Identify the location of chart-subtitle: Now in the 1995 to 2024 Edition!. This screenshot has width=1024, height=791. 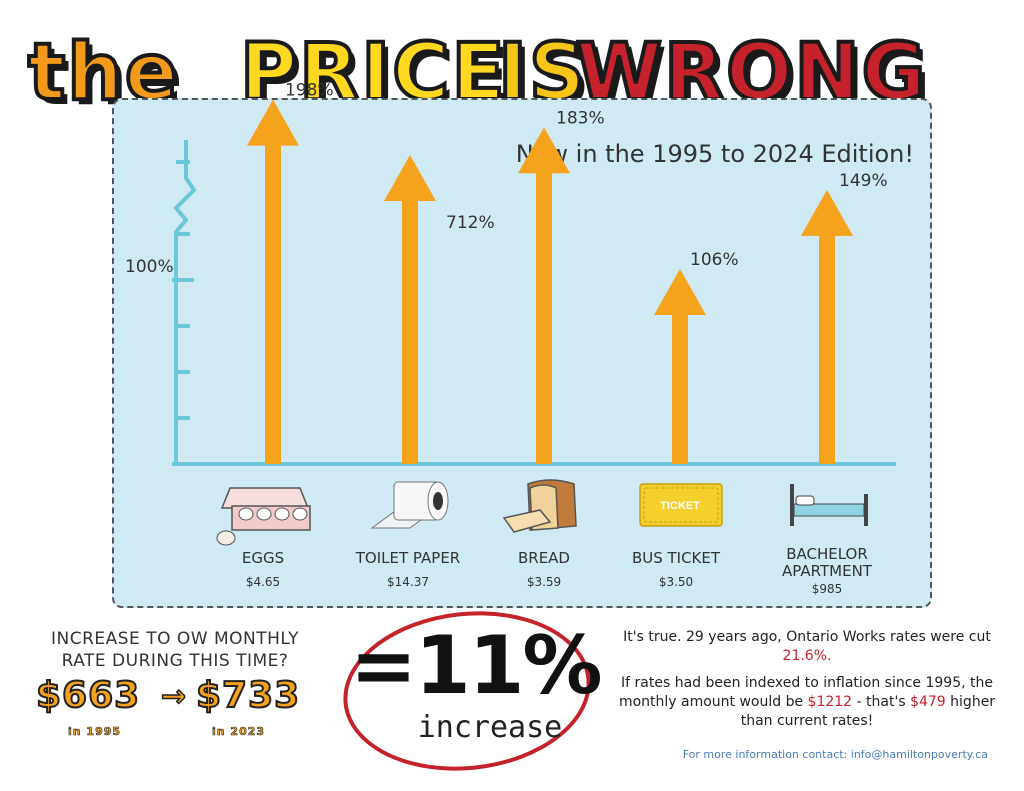
(714, 154).